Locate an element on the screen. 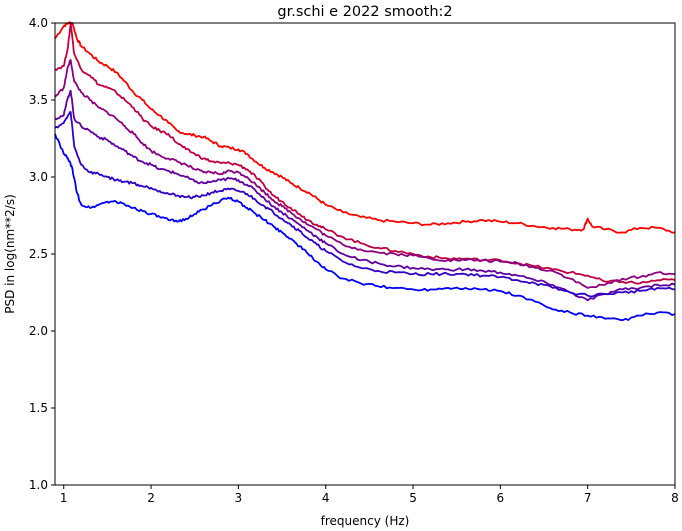 The height and width of the screenshot is (531, 682). x-tick-label: 8 is located at coordinates (675, 498).